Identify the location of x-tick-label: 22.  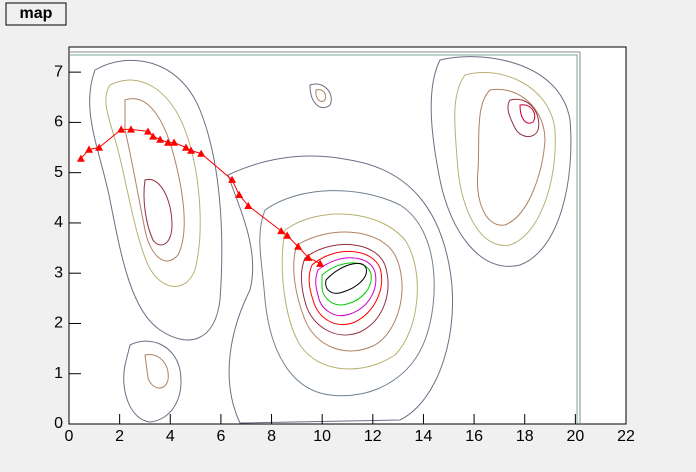
(626, 436).